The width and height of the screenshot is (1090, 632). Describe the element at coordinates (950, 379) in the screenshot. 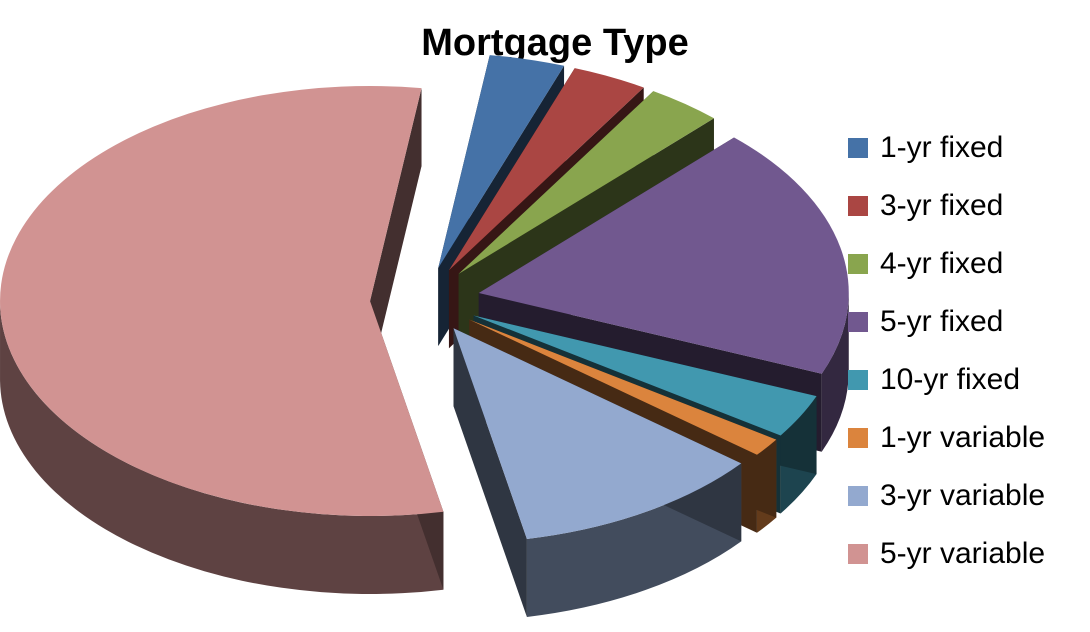

I see `legend-label: 10-yr fixed` at that location.